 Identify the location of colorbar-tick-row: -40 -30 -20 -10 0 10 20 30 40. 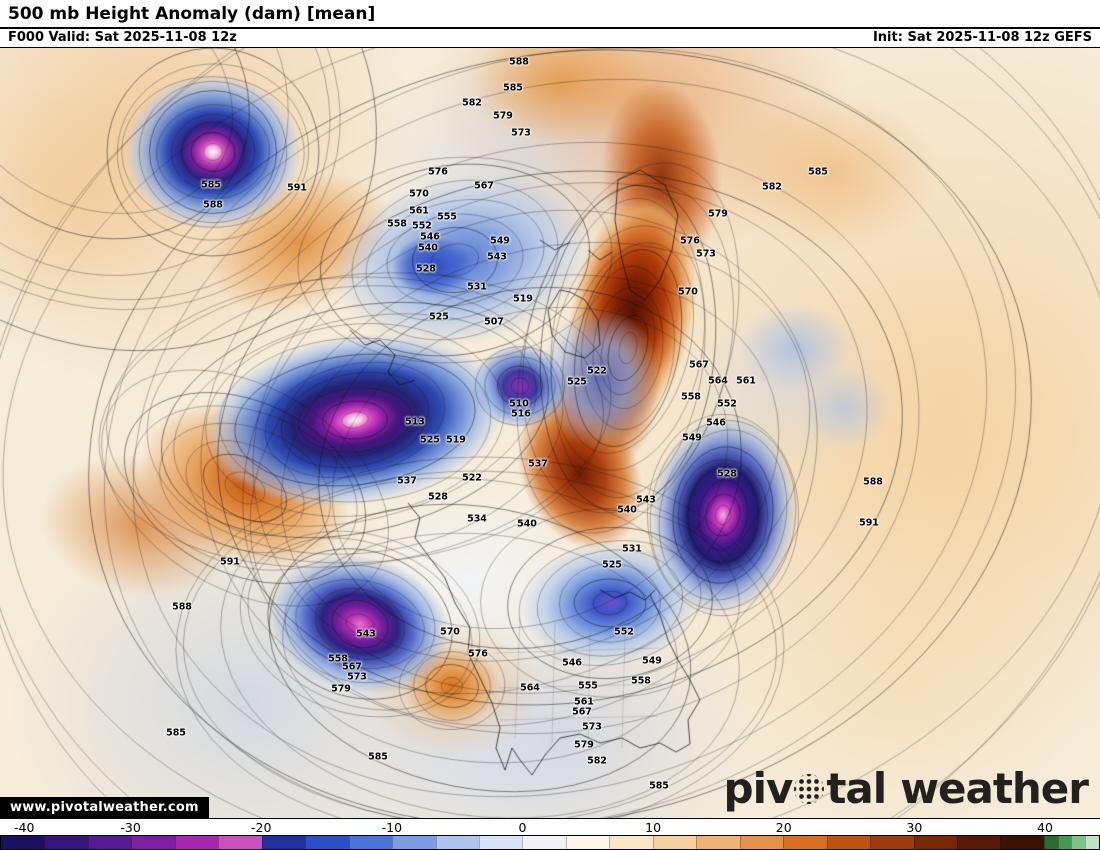
(550, 827).